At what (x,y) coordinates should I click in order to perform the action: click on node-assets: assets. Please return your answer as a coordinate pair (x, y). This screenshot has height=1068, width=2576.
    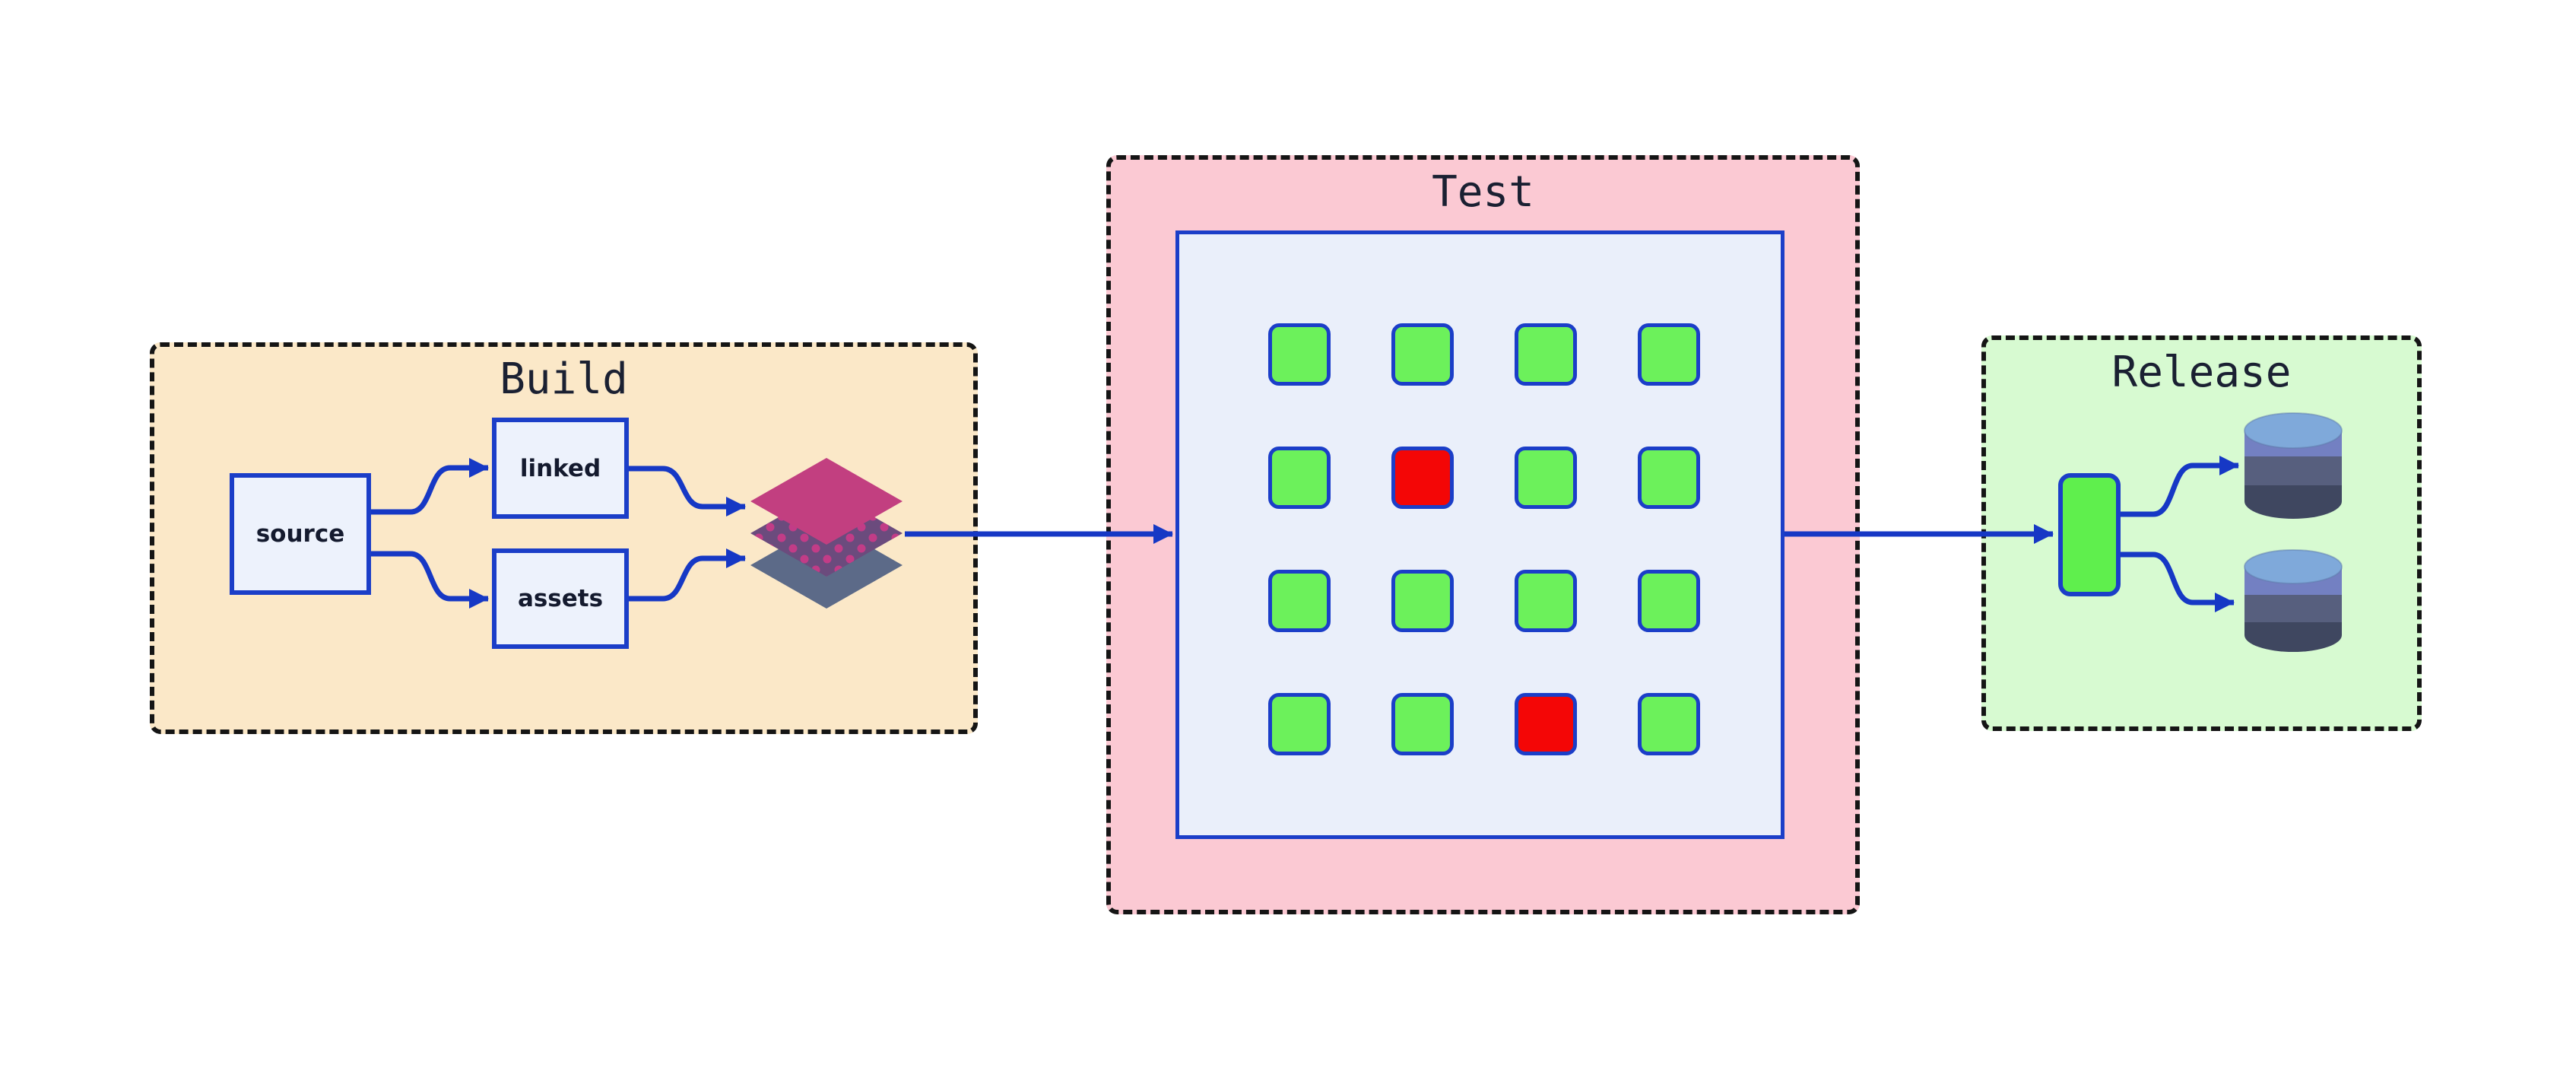
    Looking at the image, I should click on (560, 598).